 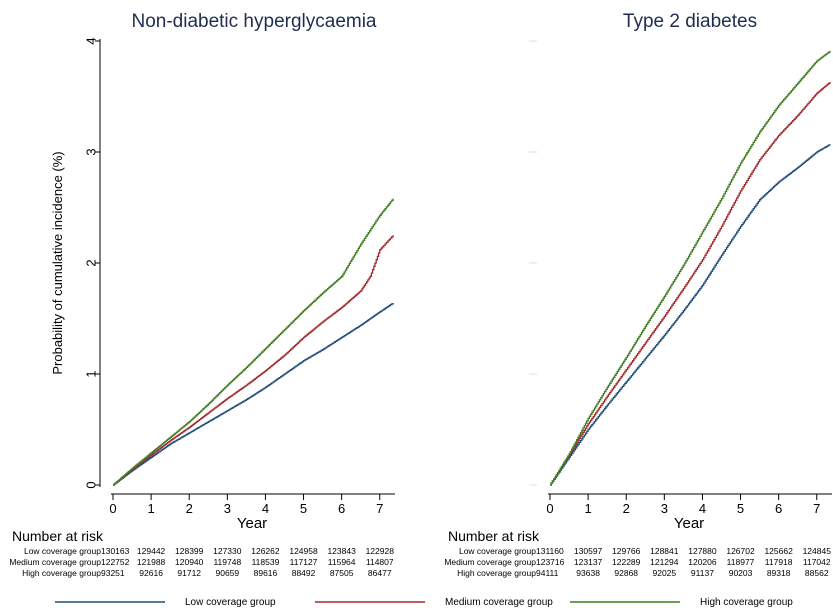 I want to click on curve-low-coverage-group, so click(x=253, y=394).